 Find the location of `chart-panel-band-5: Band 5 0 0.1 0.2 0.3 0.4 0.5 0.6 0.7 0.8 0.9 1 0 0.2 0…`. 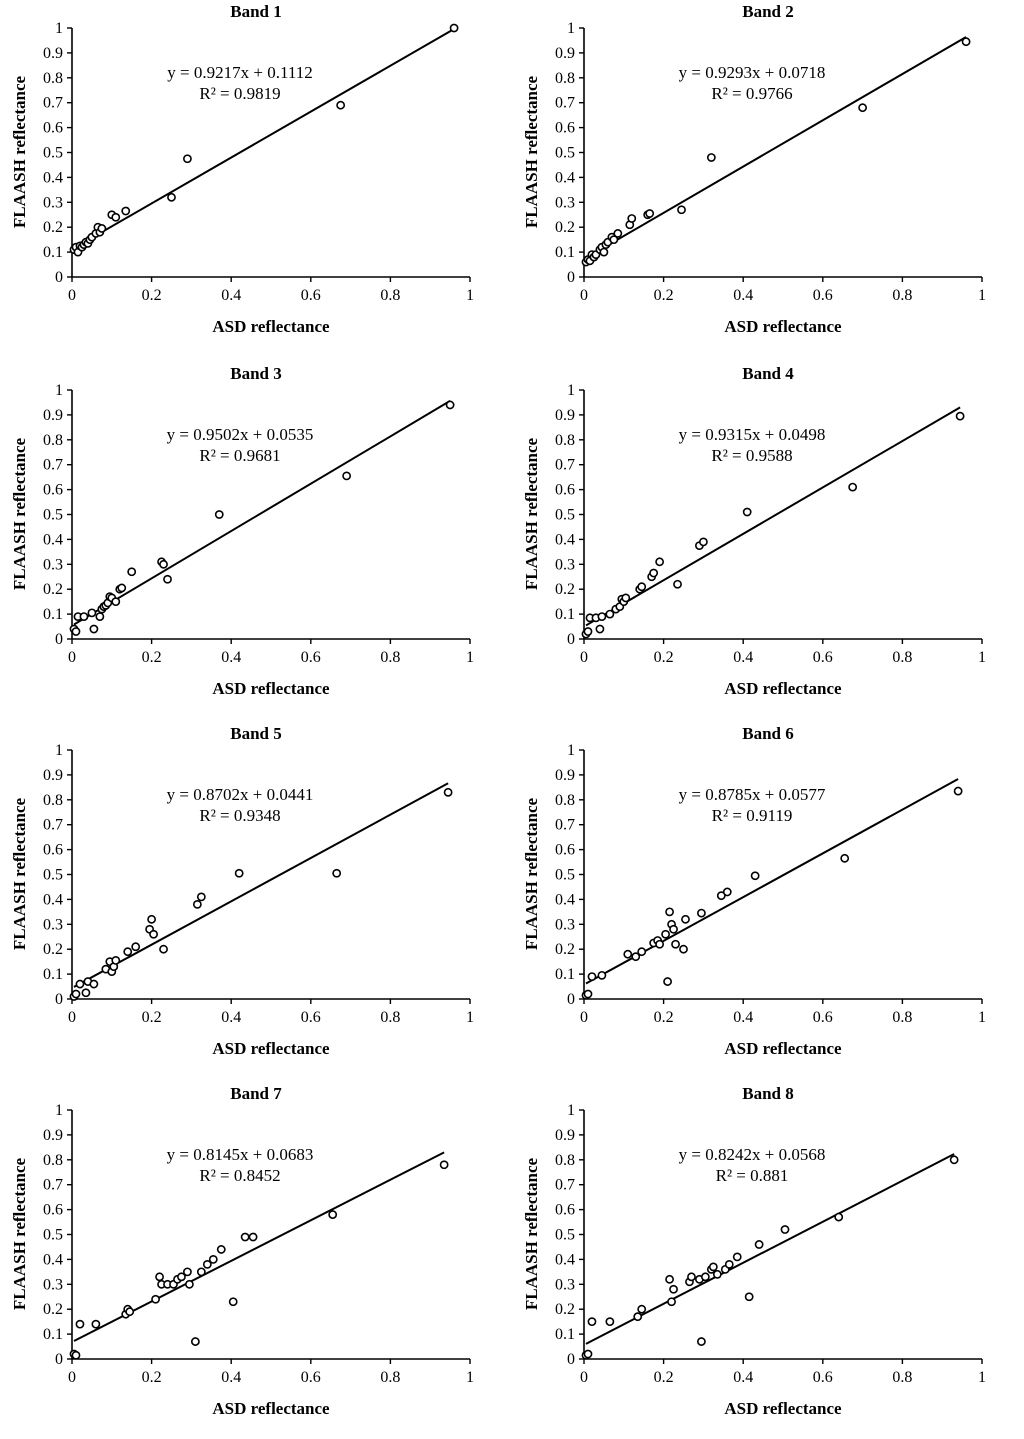

chart-panel-band-5: Band 5 0 0.1 0.2 0.3 0.4 0.5 0.6 0.7 0.8 0.9 1 0 0.2 0… is located at coordinates (256, 900).